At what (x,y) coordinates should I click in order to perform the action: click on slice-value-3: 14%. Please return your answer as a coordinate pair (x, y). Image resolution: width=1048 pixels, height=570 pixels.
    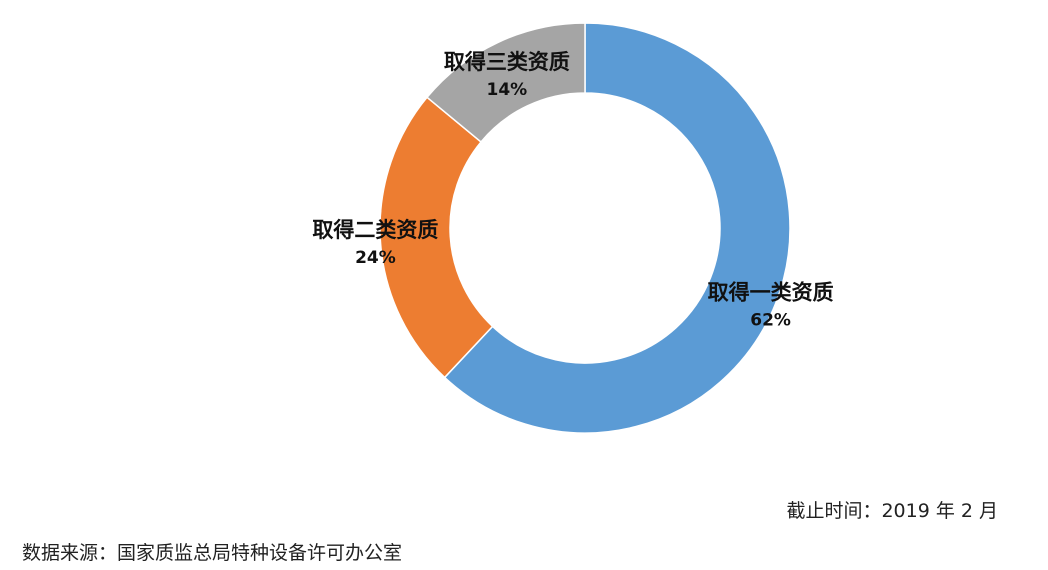
    Looking at the image, I should click on (507, 90).